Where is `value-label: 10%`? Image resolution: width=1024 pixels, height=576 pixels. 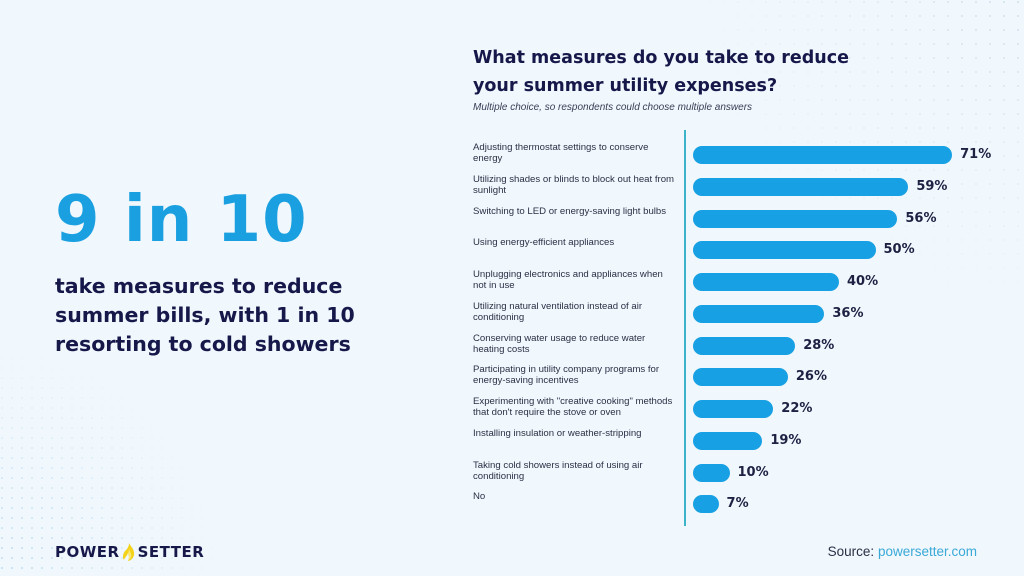 value-label: 10% is located at coordinates (753, 472).